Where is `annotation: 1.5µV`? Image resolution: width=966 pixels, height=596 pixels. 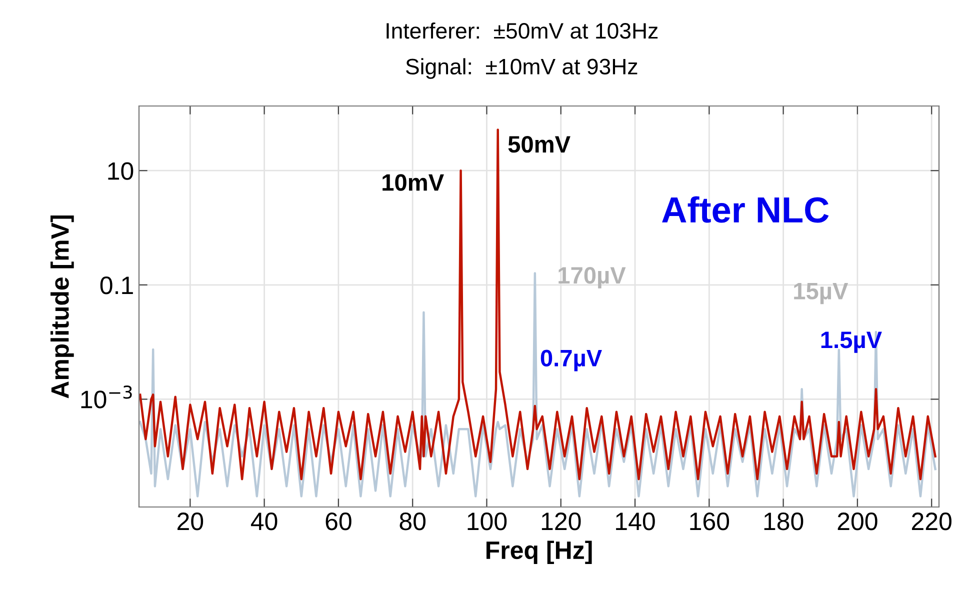 annotation: 1.5µV is located at coordinates (851, 342).